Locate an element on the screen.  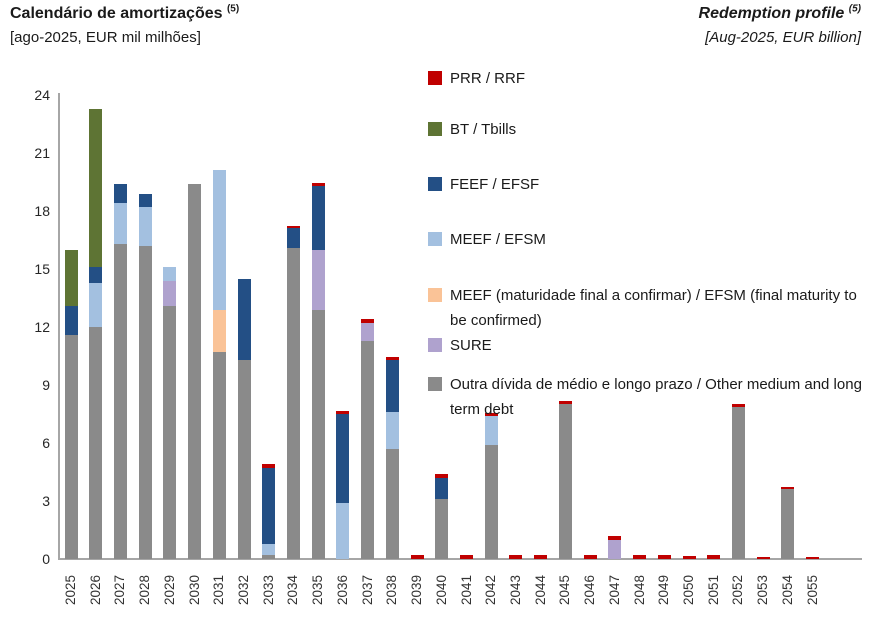
x-tick-2043: 2043 is located at coordinates (515, 590).